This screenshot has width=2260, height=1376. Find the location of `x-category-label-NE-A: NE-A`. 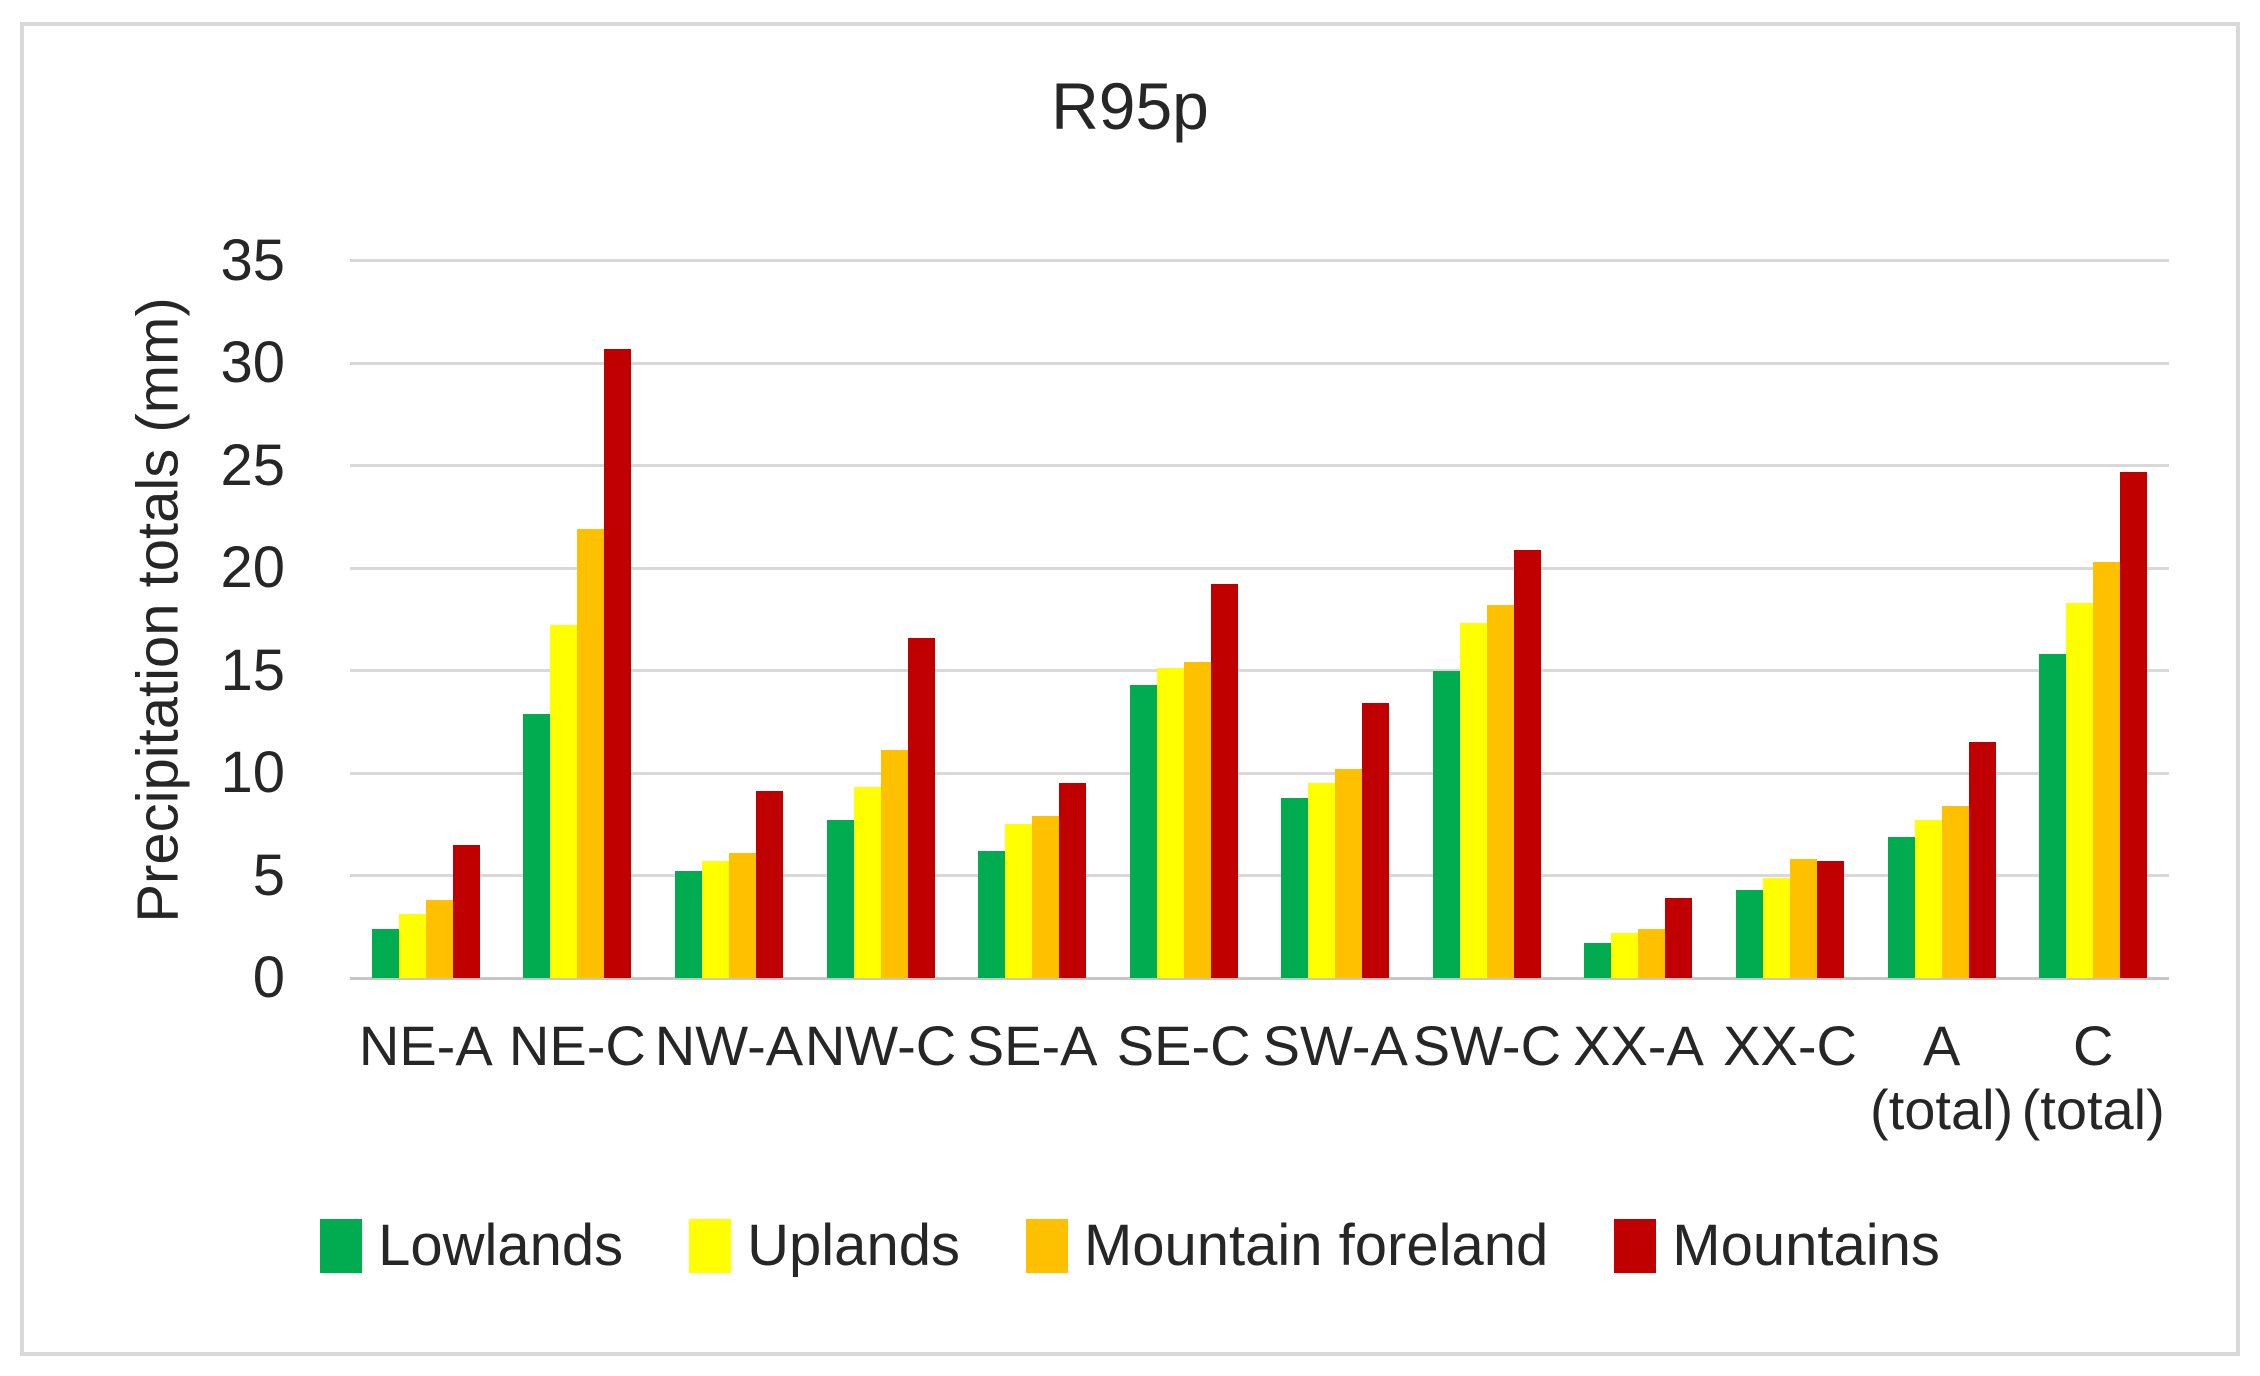

x-category-label-NE-A: NE-A is located at coordinates (426, 1046).